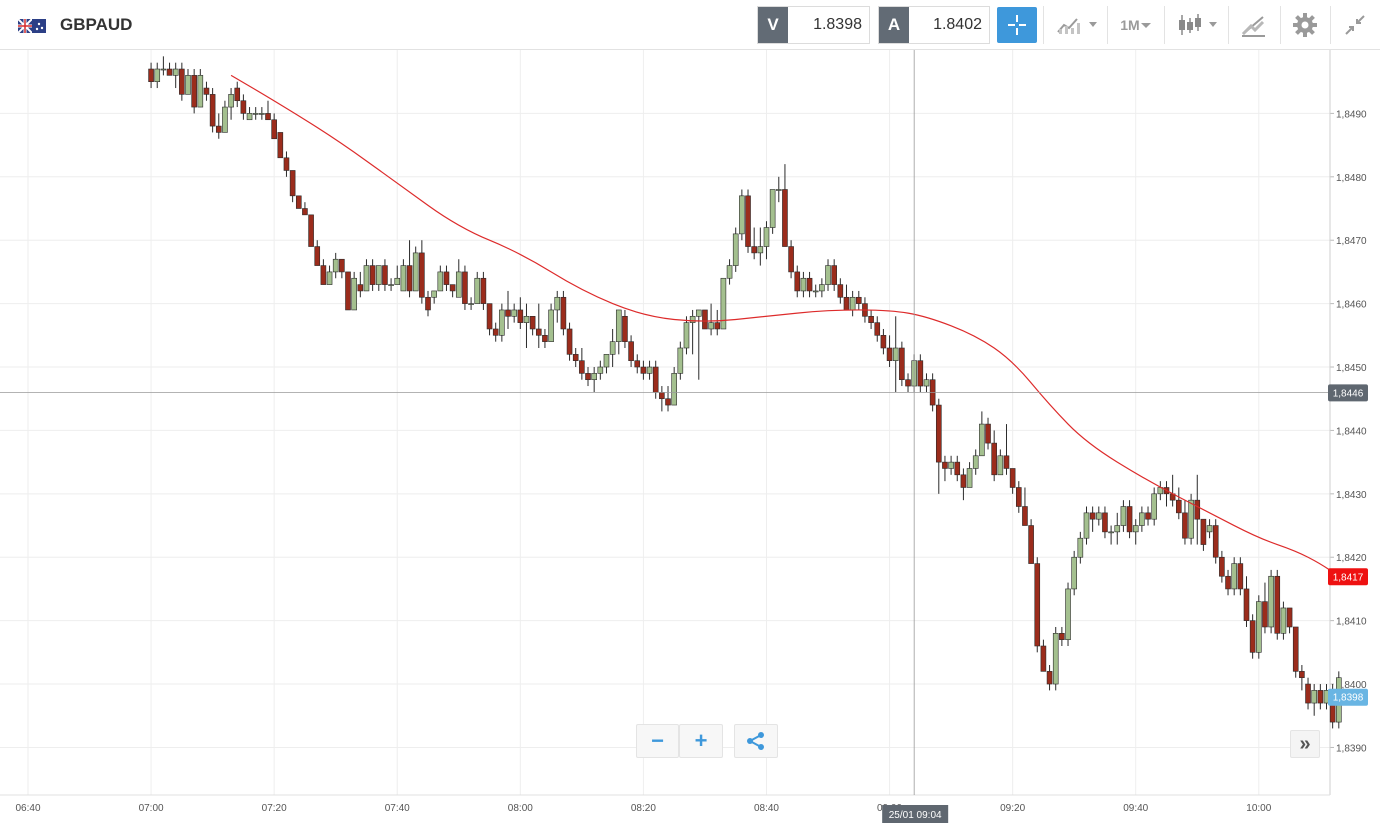 Image resolution: width=1380 pixels, height=824 pixels. What do you see at coordinates (1254, 25) in the screenshot?
I see `drawing-tools-button` at bounding box center [1254, 25].